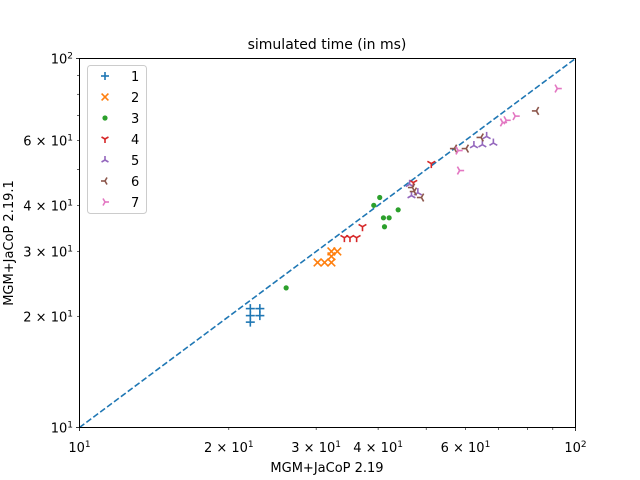  What do you see at coordinates (575, 448) in the screenshot?
I see `x-tick-label: 102` at bounding box center [575, 448].